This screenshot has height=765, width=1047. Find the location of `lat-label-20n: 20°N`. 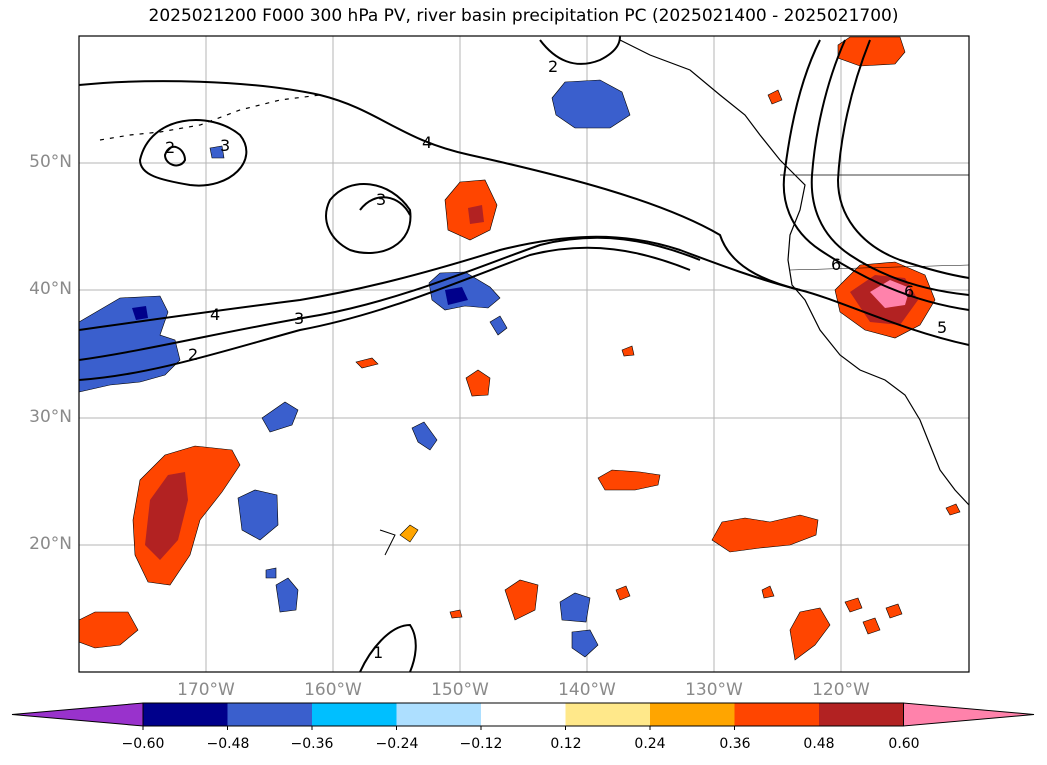

lat-label-20n: 20°N is located at coordinates (50, 544).